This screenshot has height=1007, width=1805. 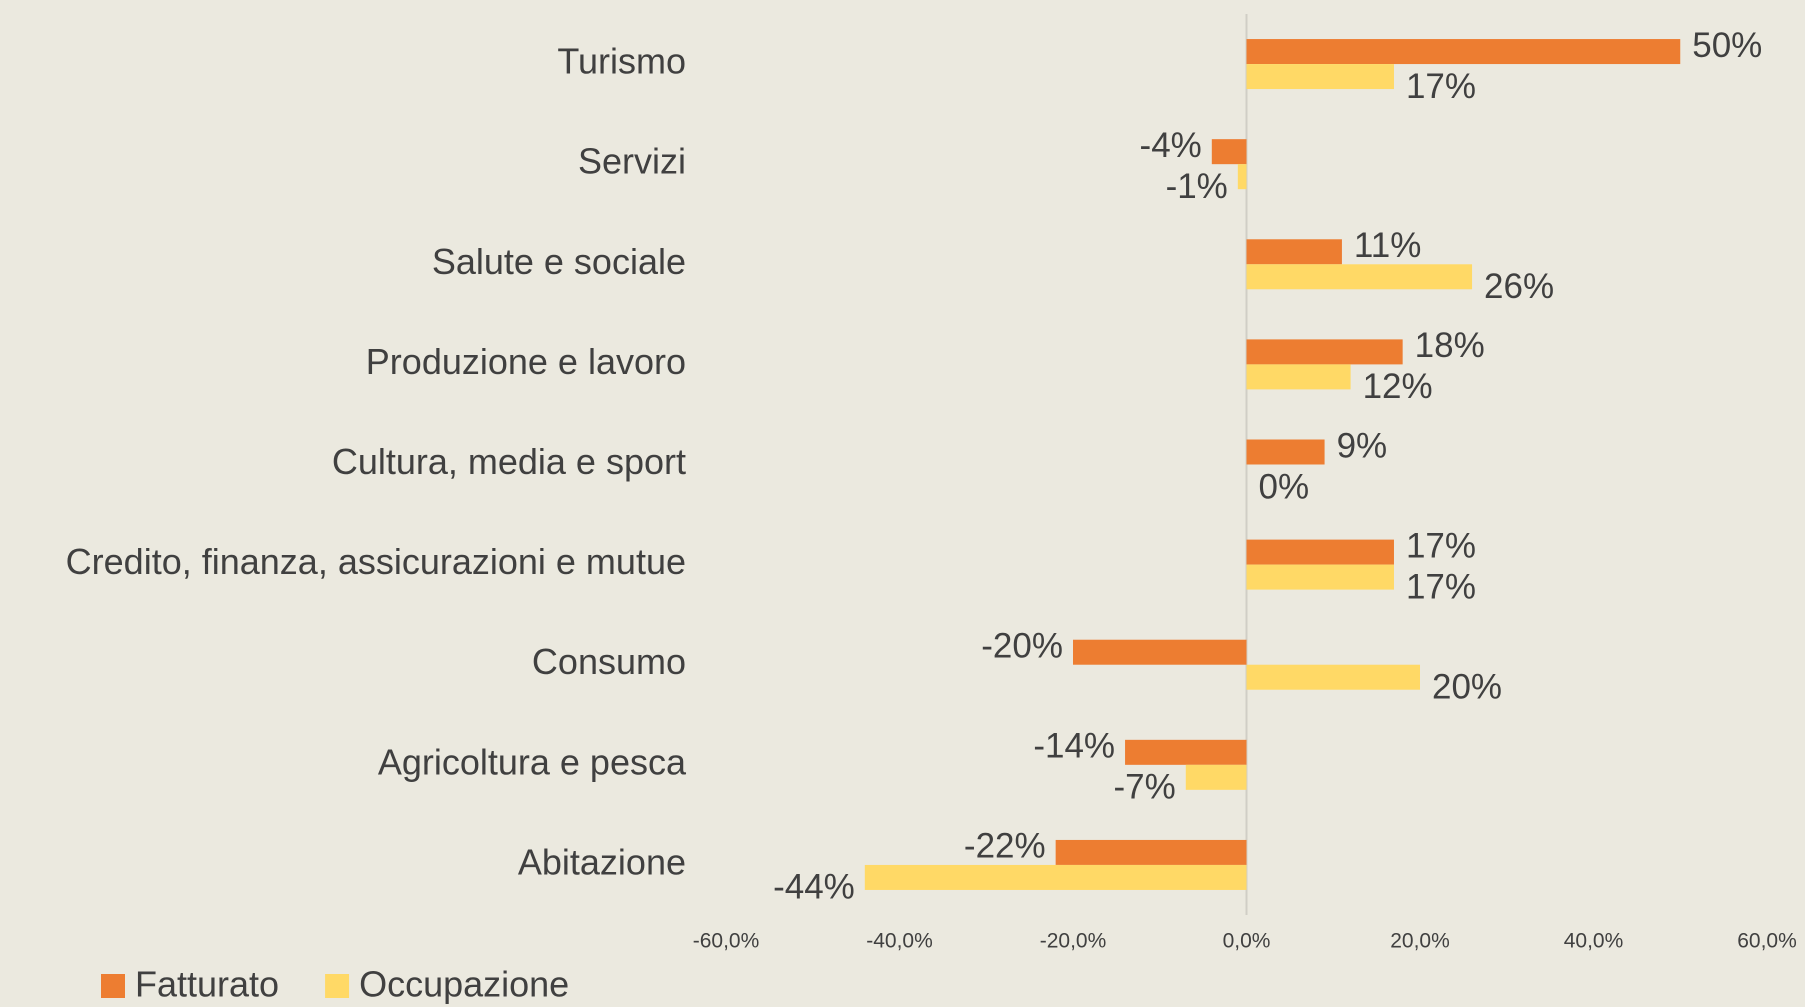 What do you see at coordinates (1727, 45) in the screenshot?
I see `value-label: 50%` at bounding box center [1727, 45].